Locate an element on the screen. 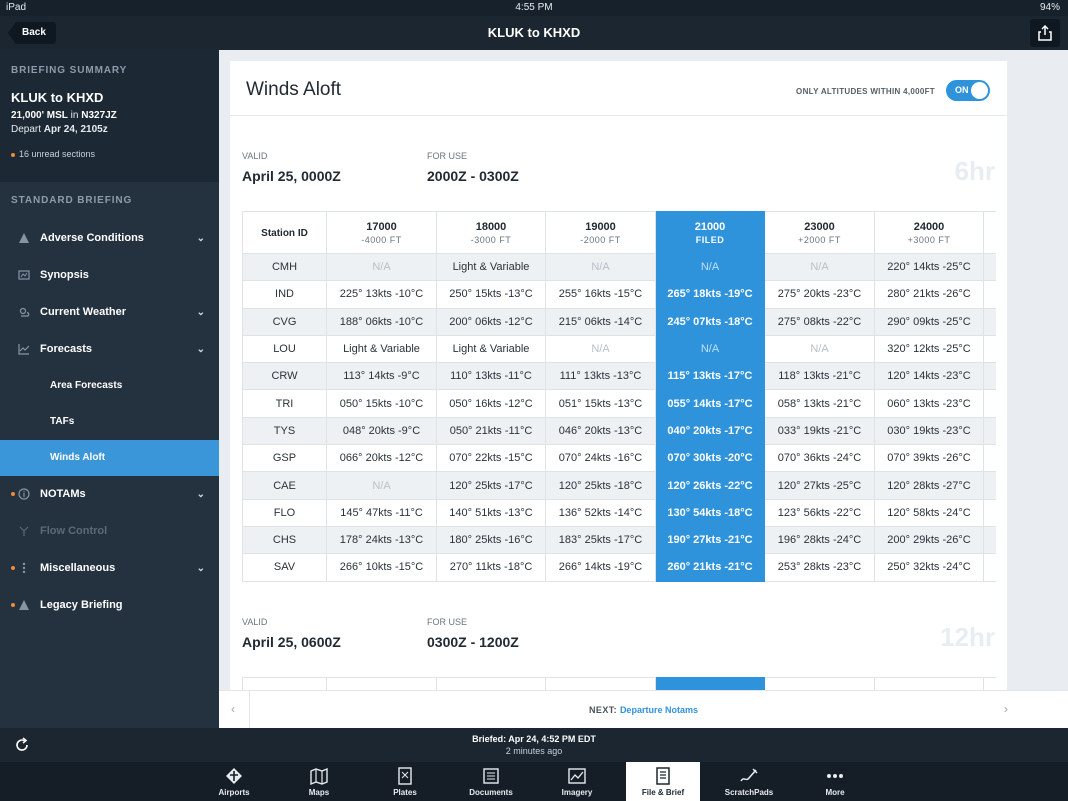  wind-cell: 051° 15kts -13°C is located at coordinates (600, 403).